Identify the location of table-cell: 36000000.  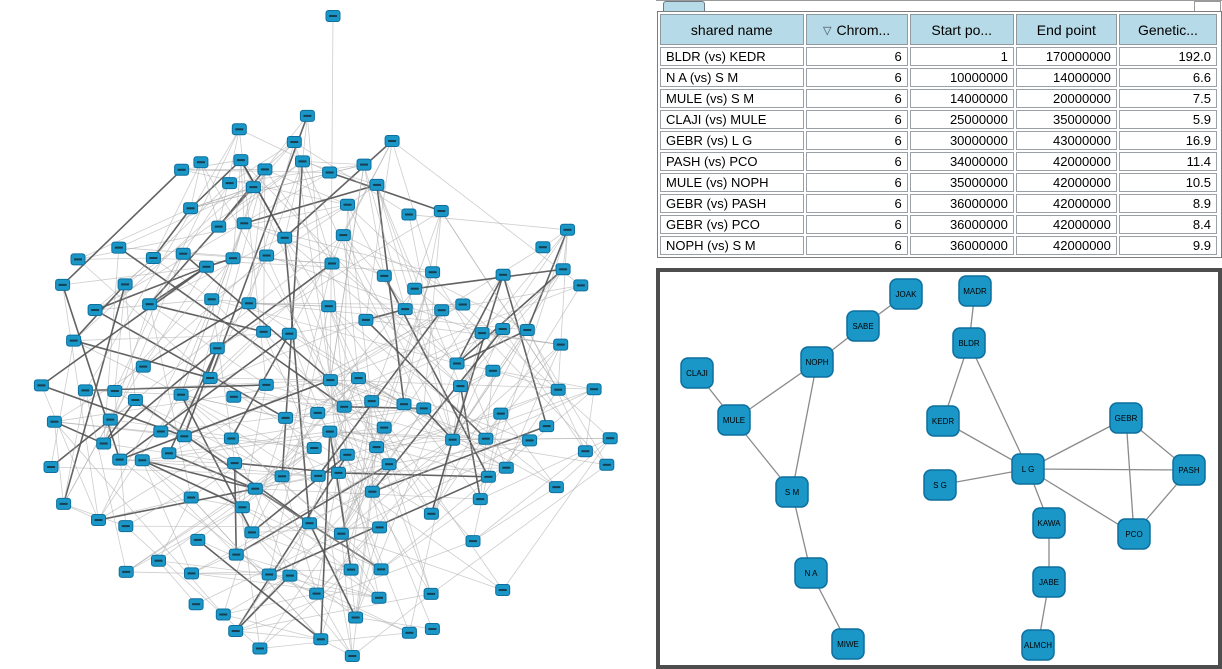
(961, 203).